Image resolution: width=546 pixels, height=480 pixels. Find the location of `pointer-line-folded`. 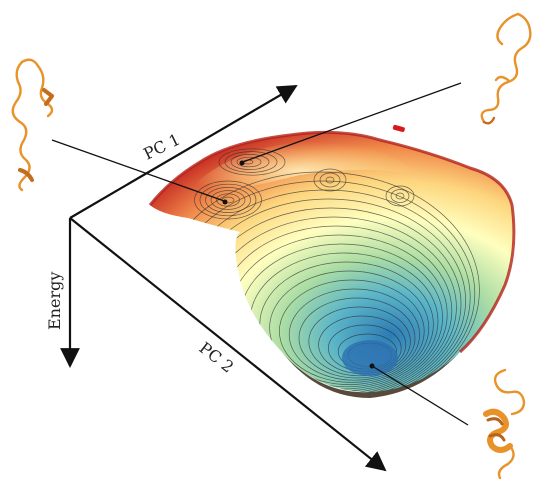

pointer-line-folded is located at coordinates (420, 395).